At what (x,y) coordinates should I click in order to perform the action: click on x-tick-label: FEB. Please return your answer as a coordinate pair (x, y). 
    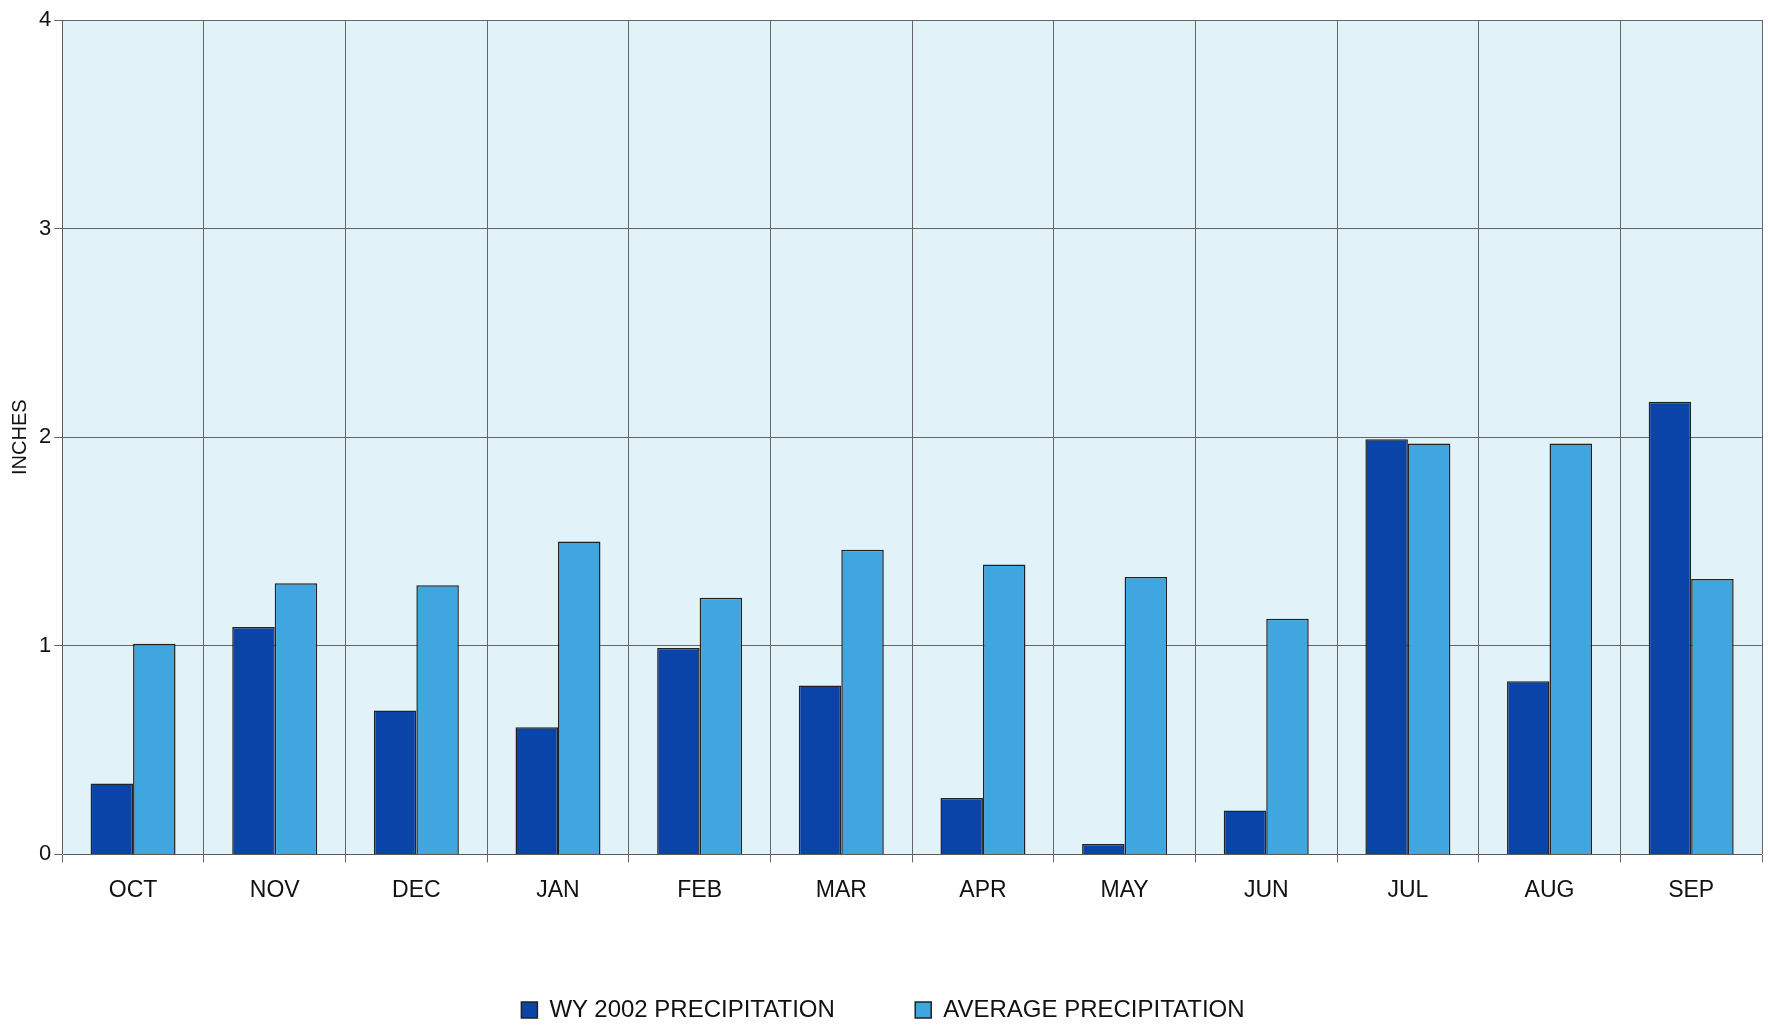
    Looking at the image, I should click on (700, 888).